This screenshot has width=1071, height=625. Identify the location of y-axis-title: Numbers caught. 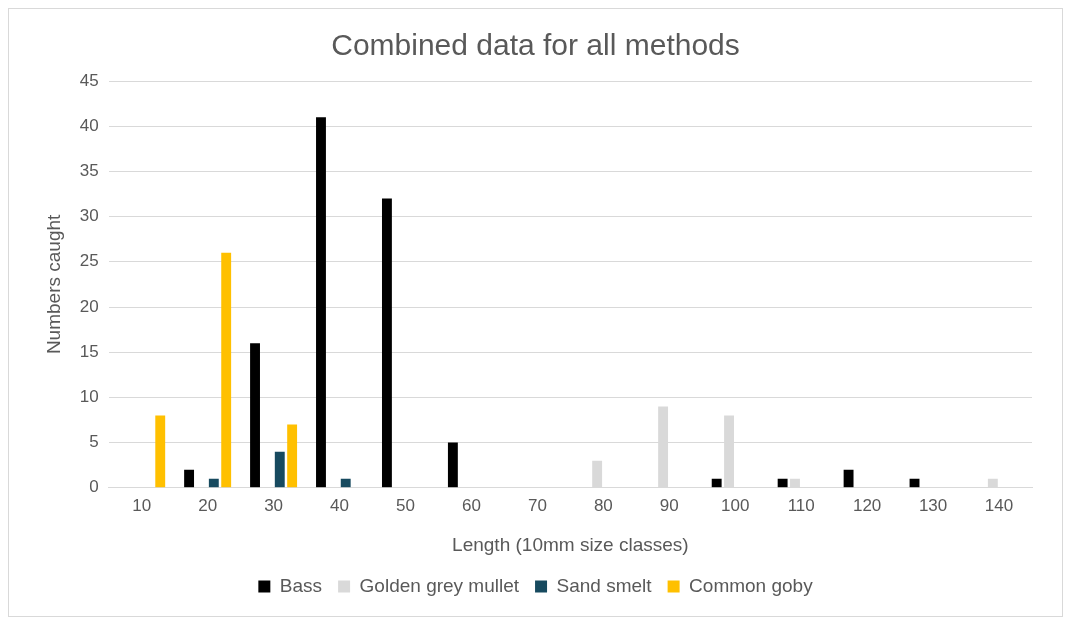
(53, 284).